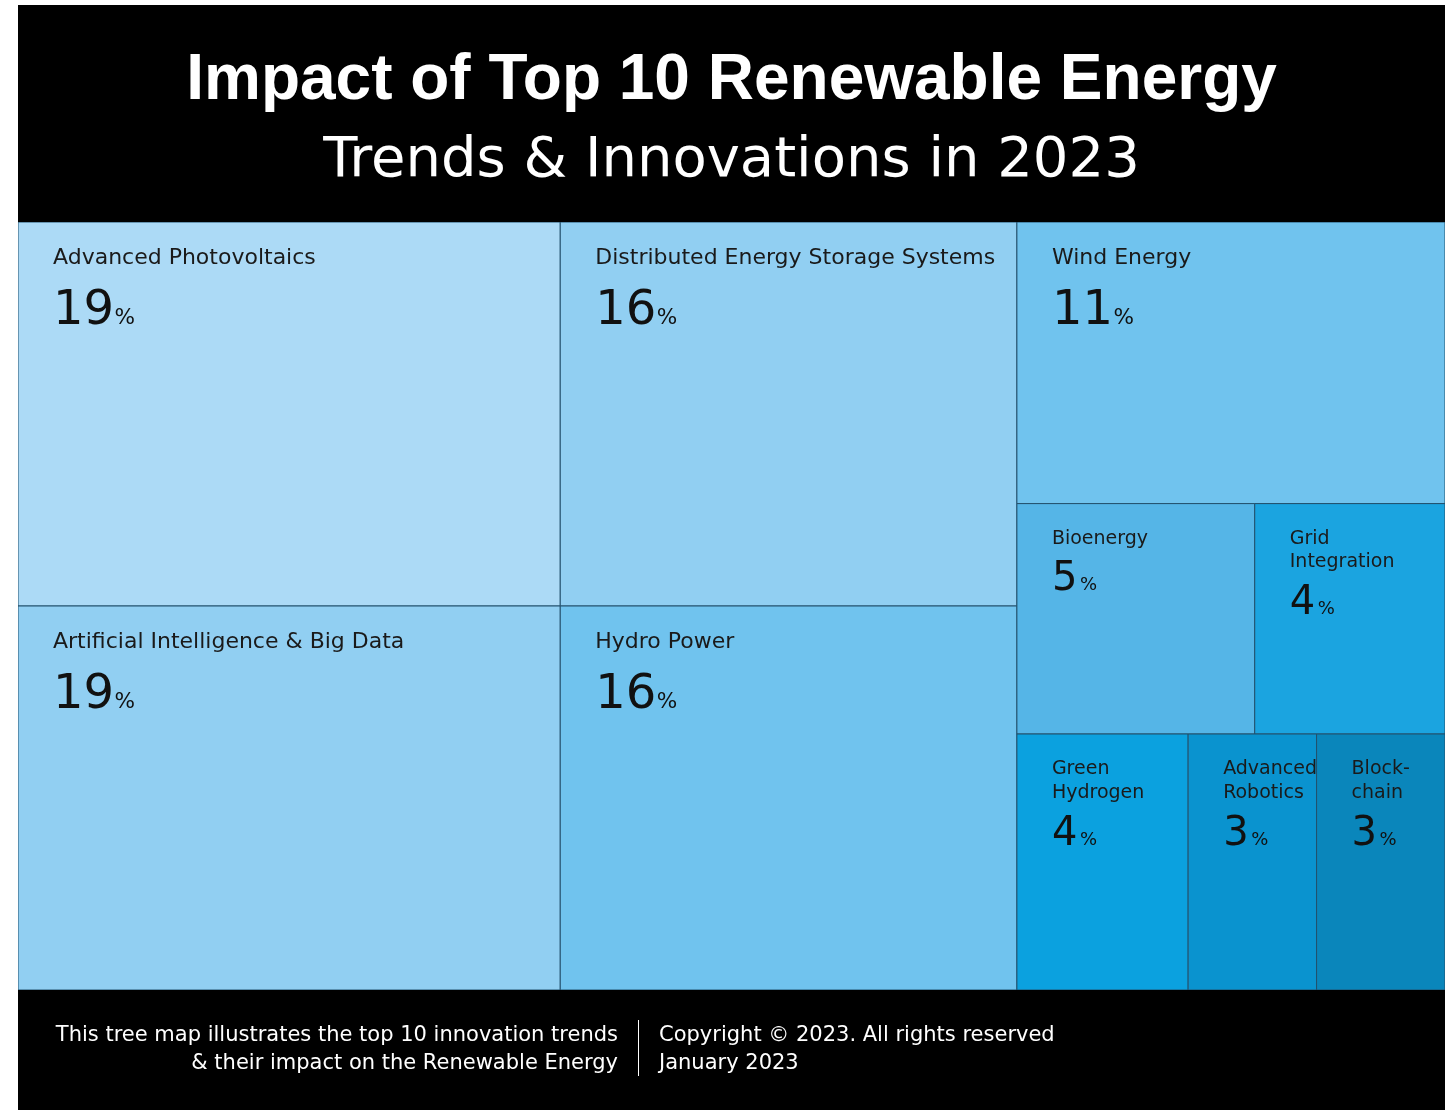  I want to click on text: Copyright © 2023. All rights reserved, so click(857, 1034).